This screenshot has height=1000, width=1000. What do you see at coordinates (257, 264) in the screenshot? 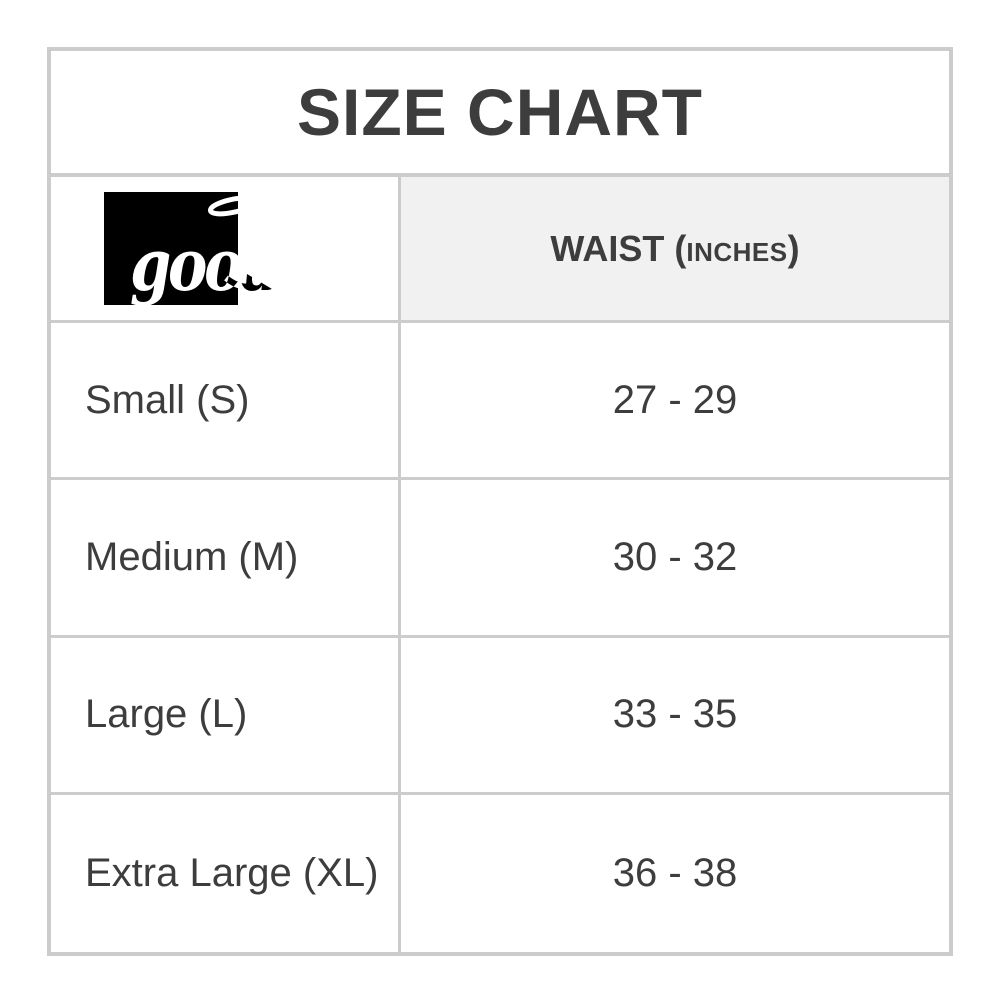
I see `logo-text: goodevil` at bounding box center [257, 264].